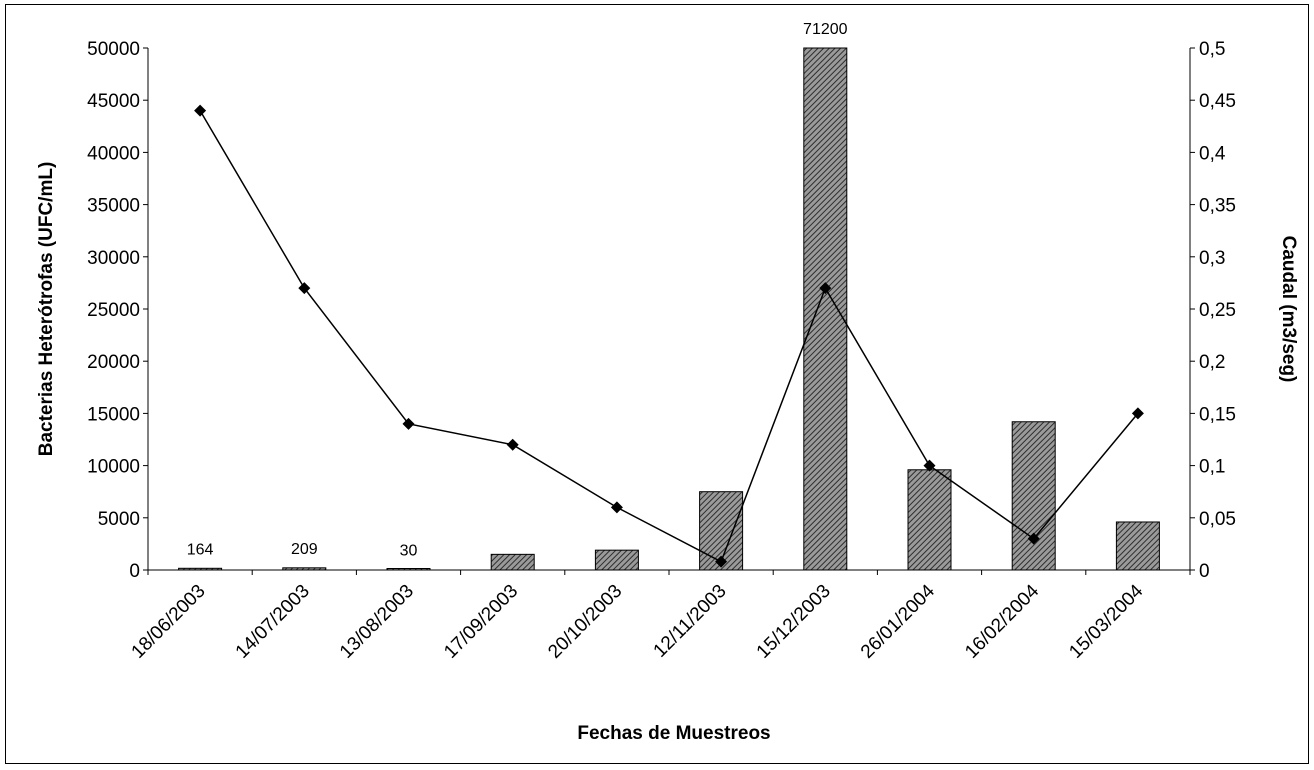 This screenshot has width=1314, height=770. Describe the element at coordinates (200, 549) in the screenshot. I see `bar-data-label-0: 164` at that location.